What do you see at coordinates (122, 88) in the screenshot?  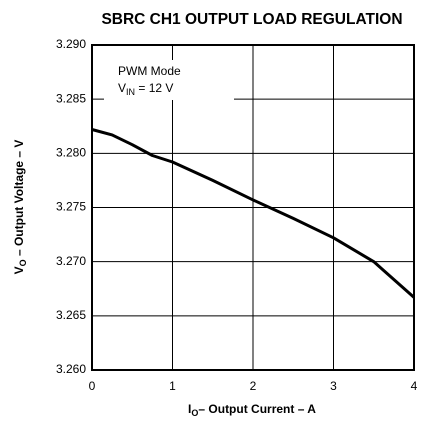 I see `annotation-part: V` at bounding box center [122, 88].